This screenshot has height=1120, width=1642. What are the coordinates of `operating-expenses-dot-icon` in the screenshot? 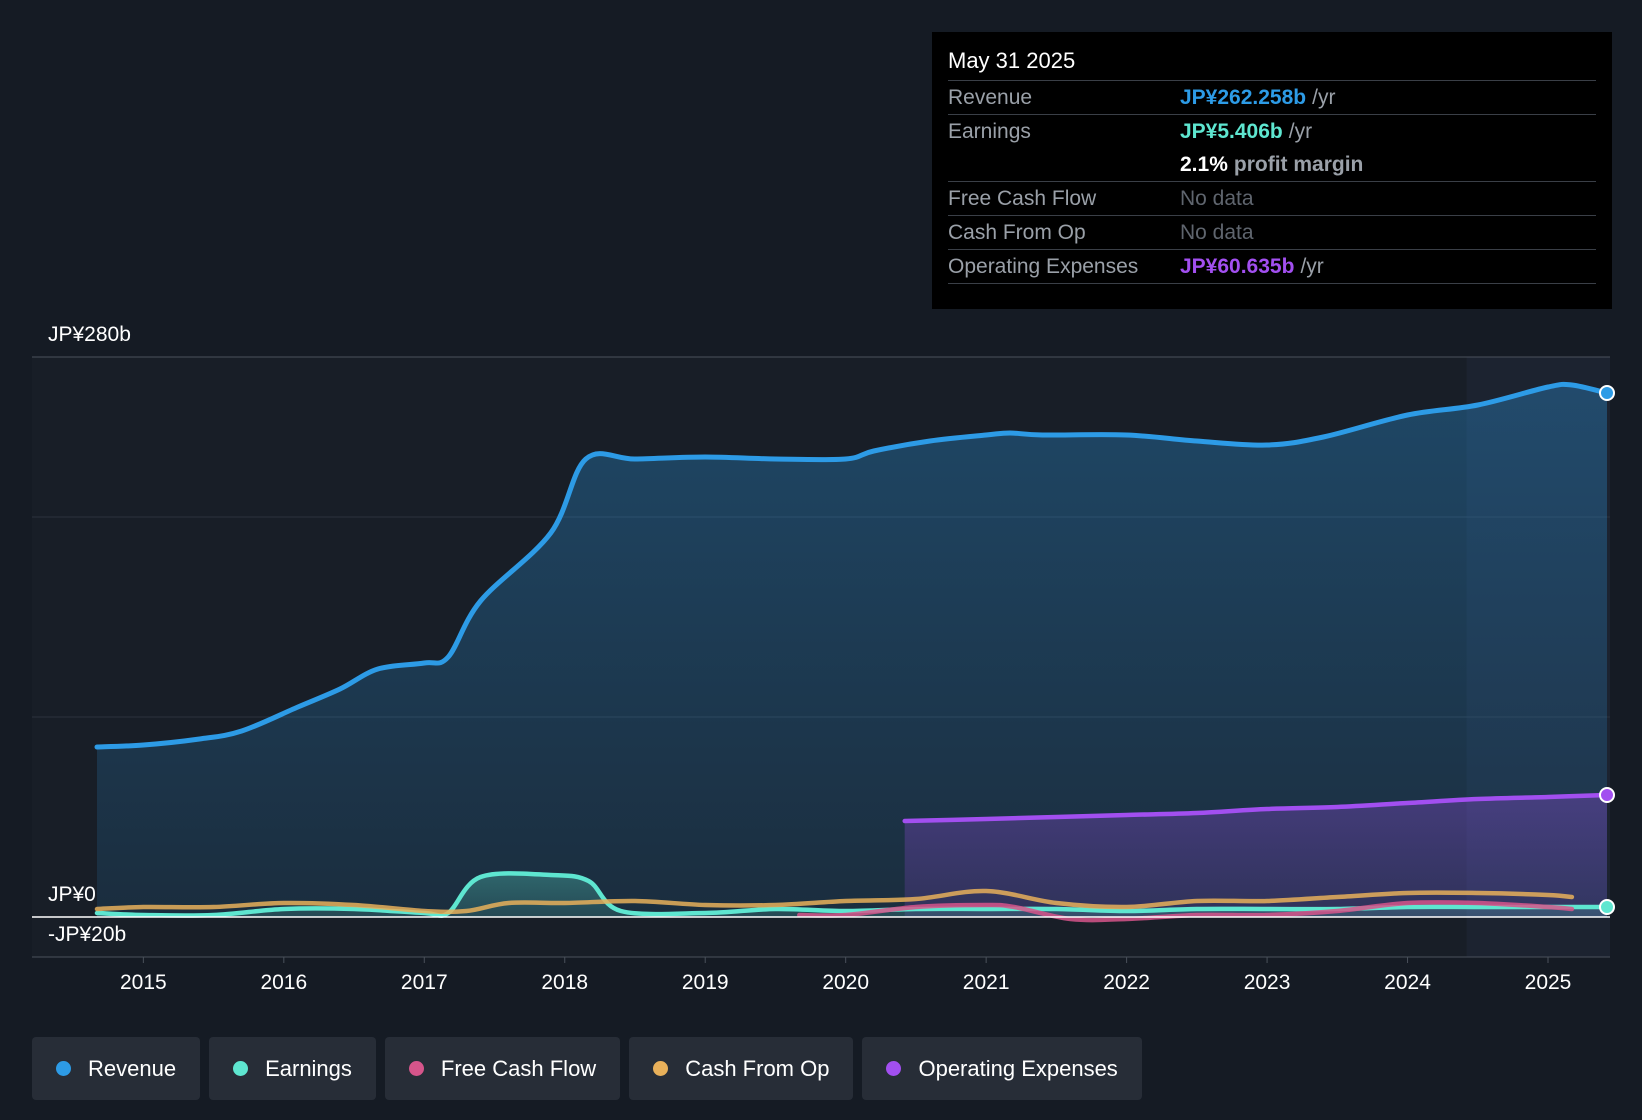 It's located at (894, 1068).